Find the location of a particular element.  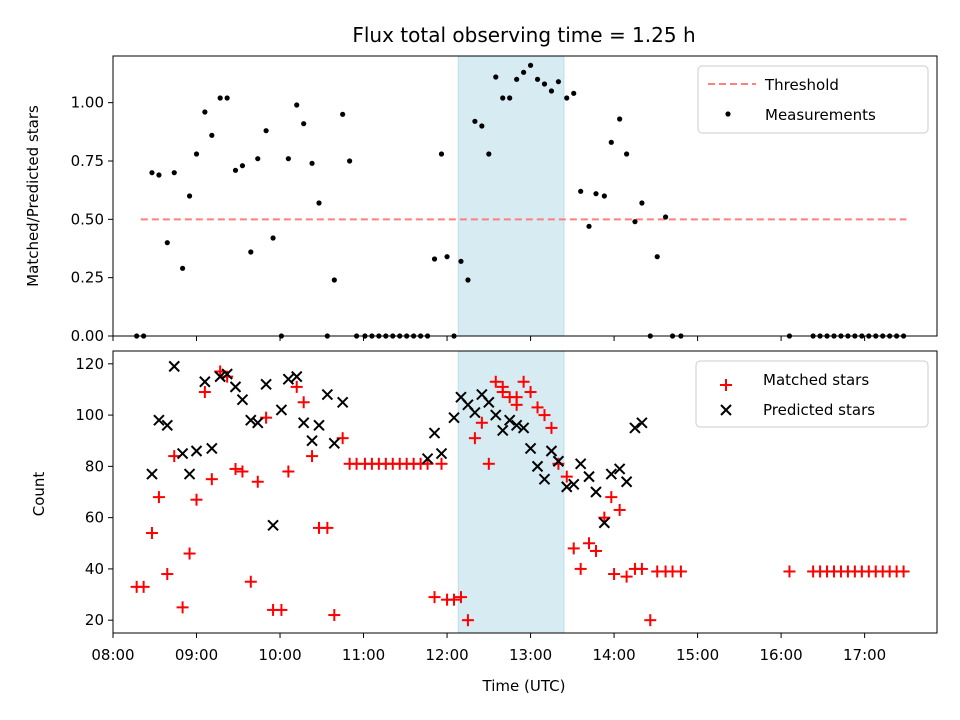

x-tick-label: 14:00 is located at coordinates (613, 655).